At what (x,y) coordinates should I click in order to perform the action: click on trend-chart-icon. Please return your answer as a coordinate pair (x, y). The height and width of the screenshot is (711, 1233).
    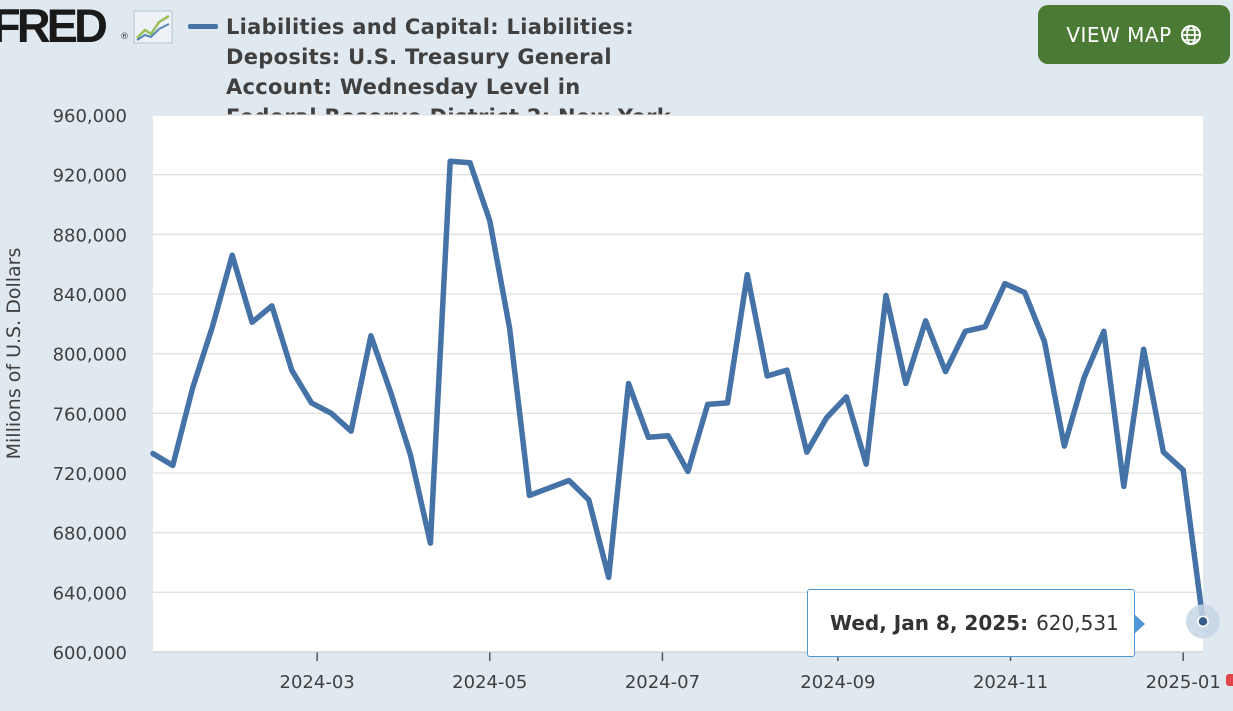
    Looking at the image, I should click on (153, 27).